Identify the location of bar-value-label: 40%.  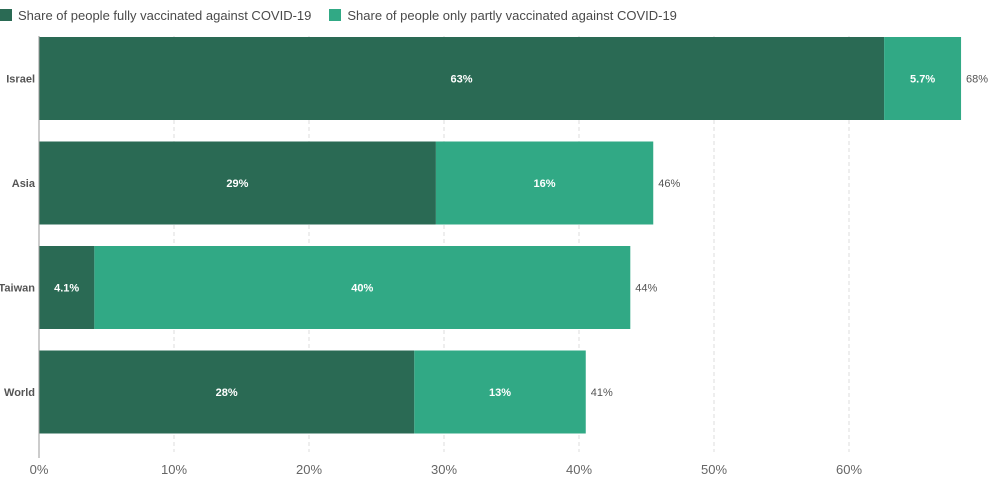
(362, 289).